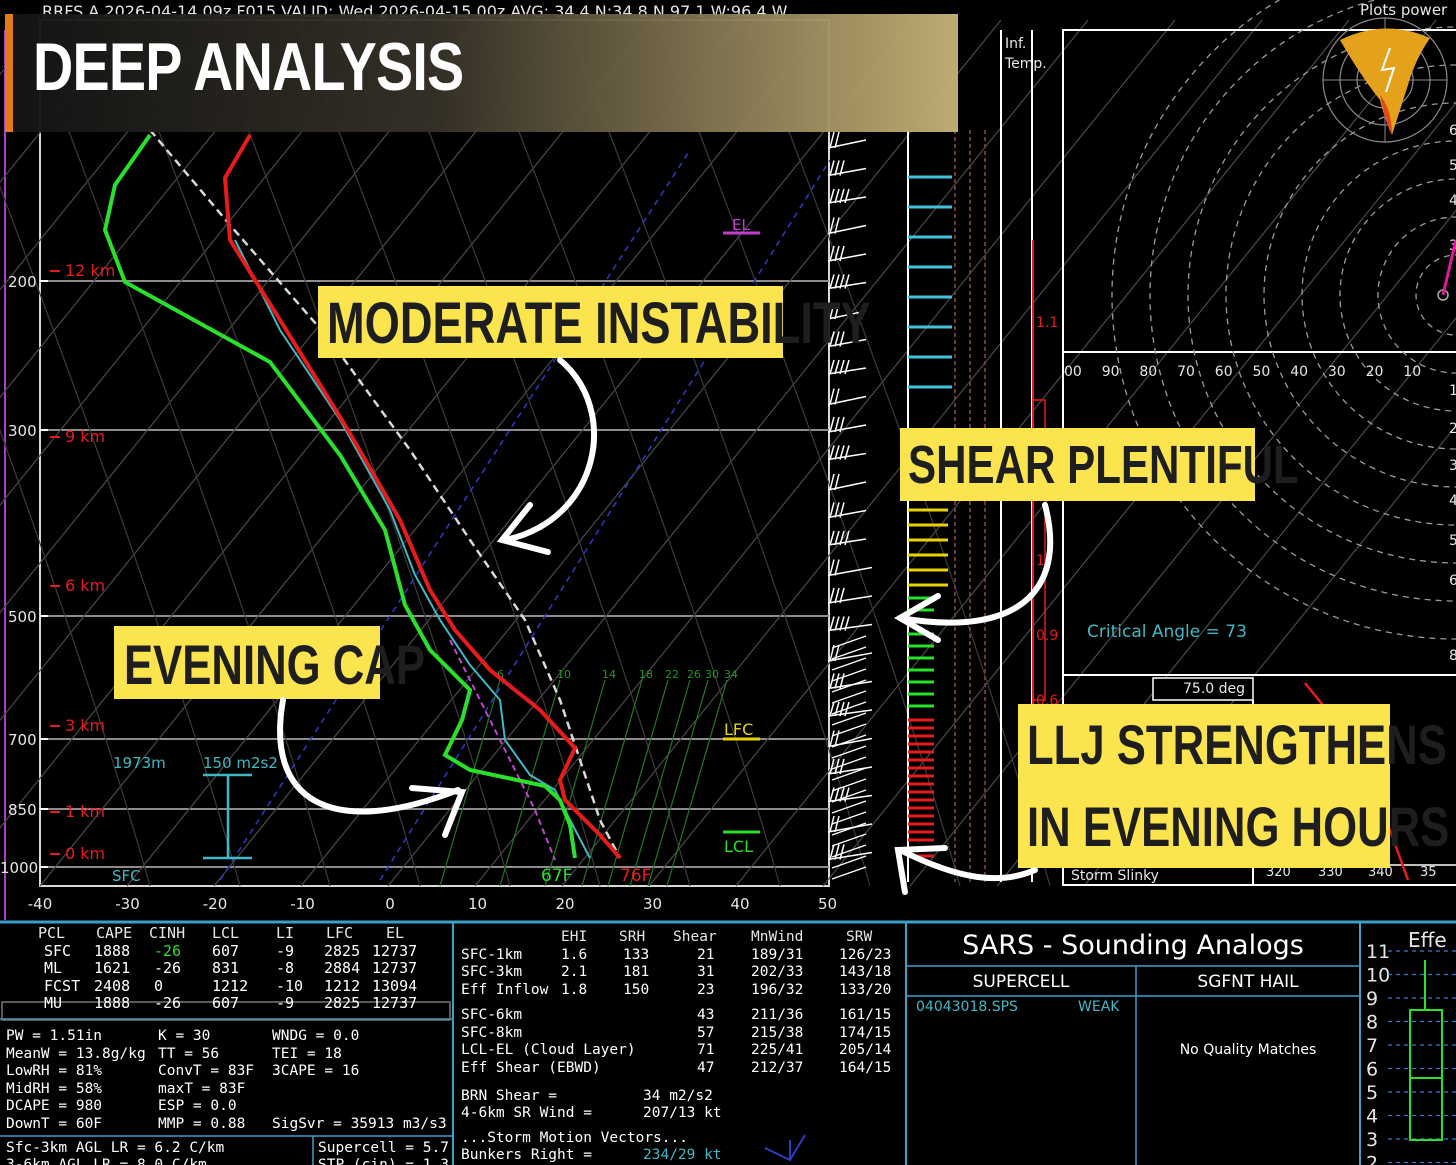 The width and height of the screenshot is (1456, 1165). I want to click on table-cell: 1.8, so click(574, 989).